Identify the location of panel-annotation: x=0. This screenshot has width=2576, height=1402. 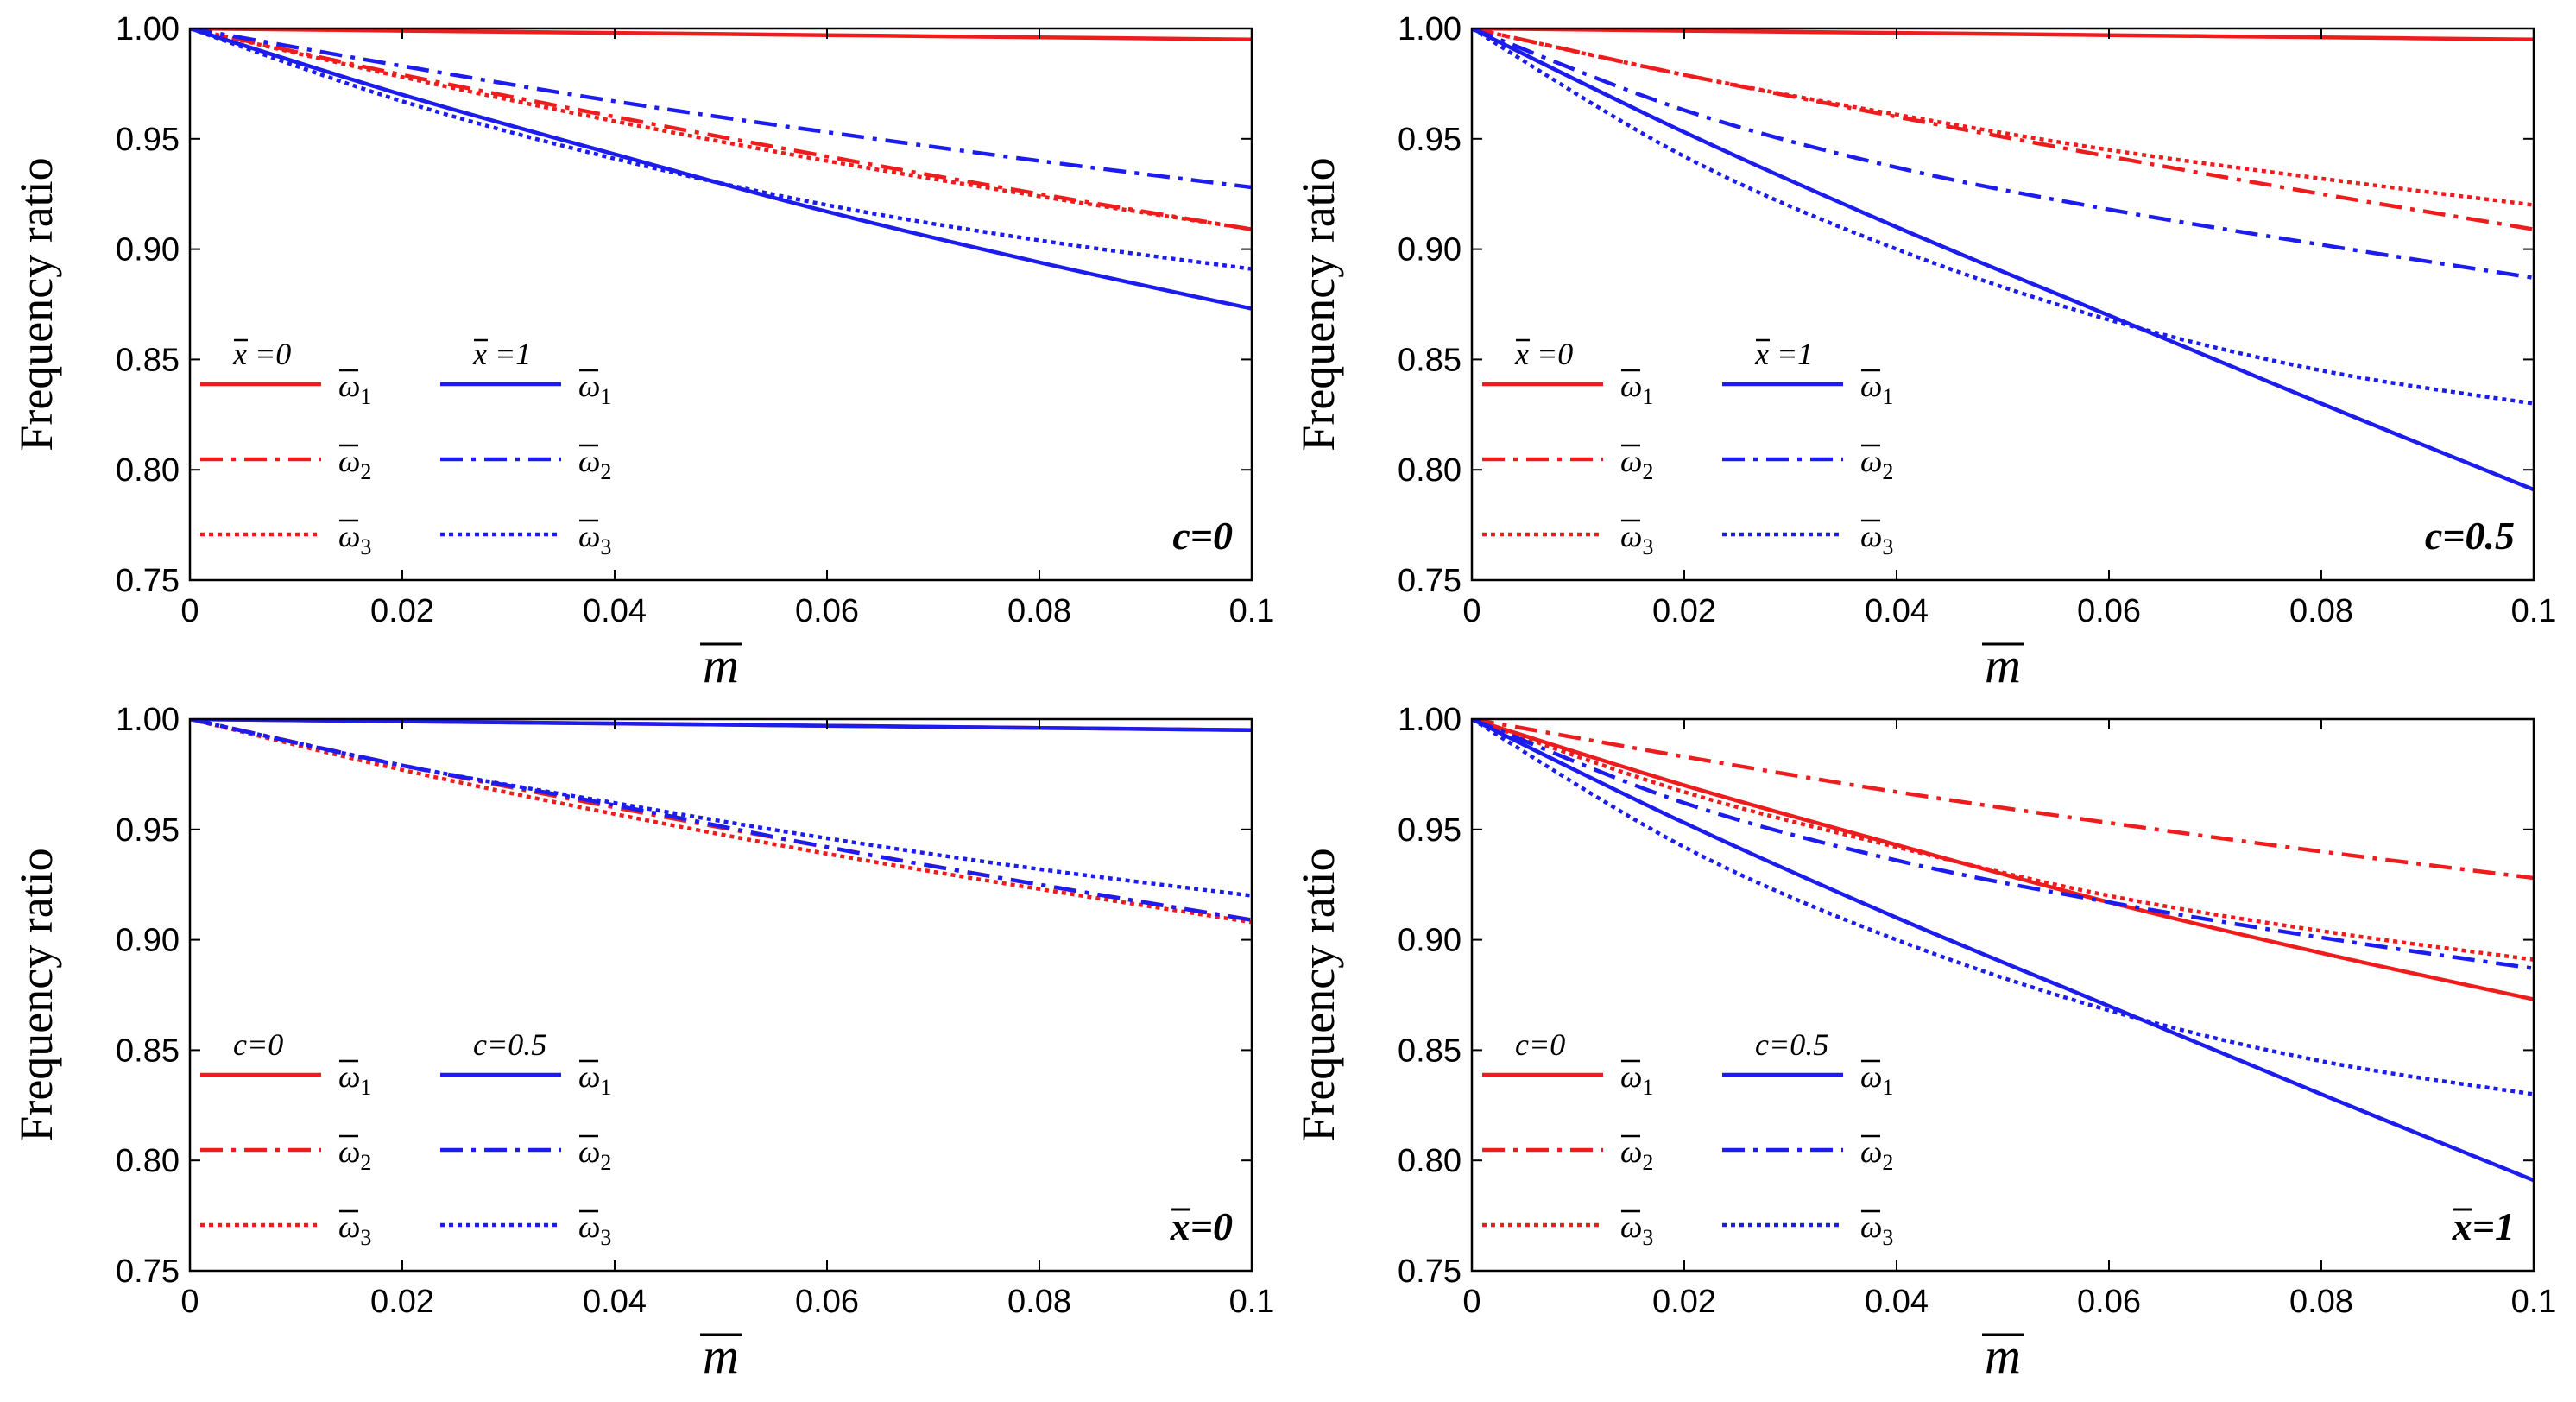
(1201, 1226).